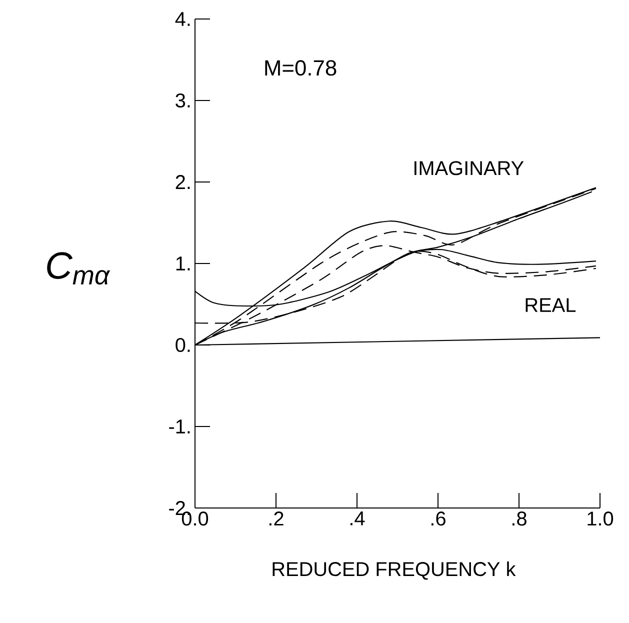 This screenshot has width=629, height=623. Describe the element at coordinates (357, 519) in the screenshot. I see `x-tick-label: .4` at that location.